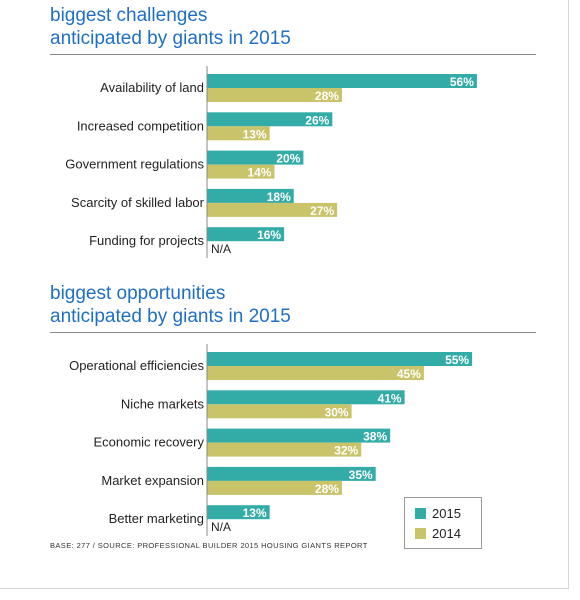 Image resolution: width=580 pixels, height=600 pixels. Describe the element at coordinates (140, 125) in the screenshot. I see `challenges-category-label: Increased competition` at that location.